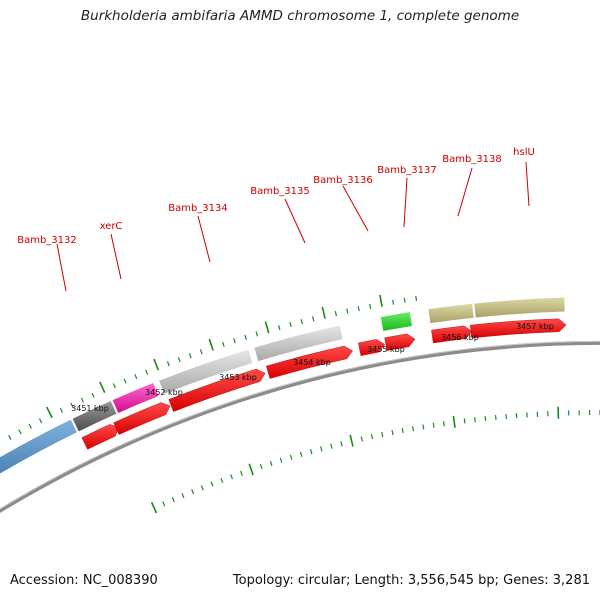  What do you see at coordinates (198, 208) in the screenshot?
I see `gene-label: Bamb_3134` at bounding box center [198, 208].